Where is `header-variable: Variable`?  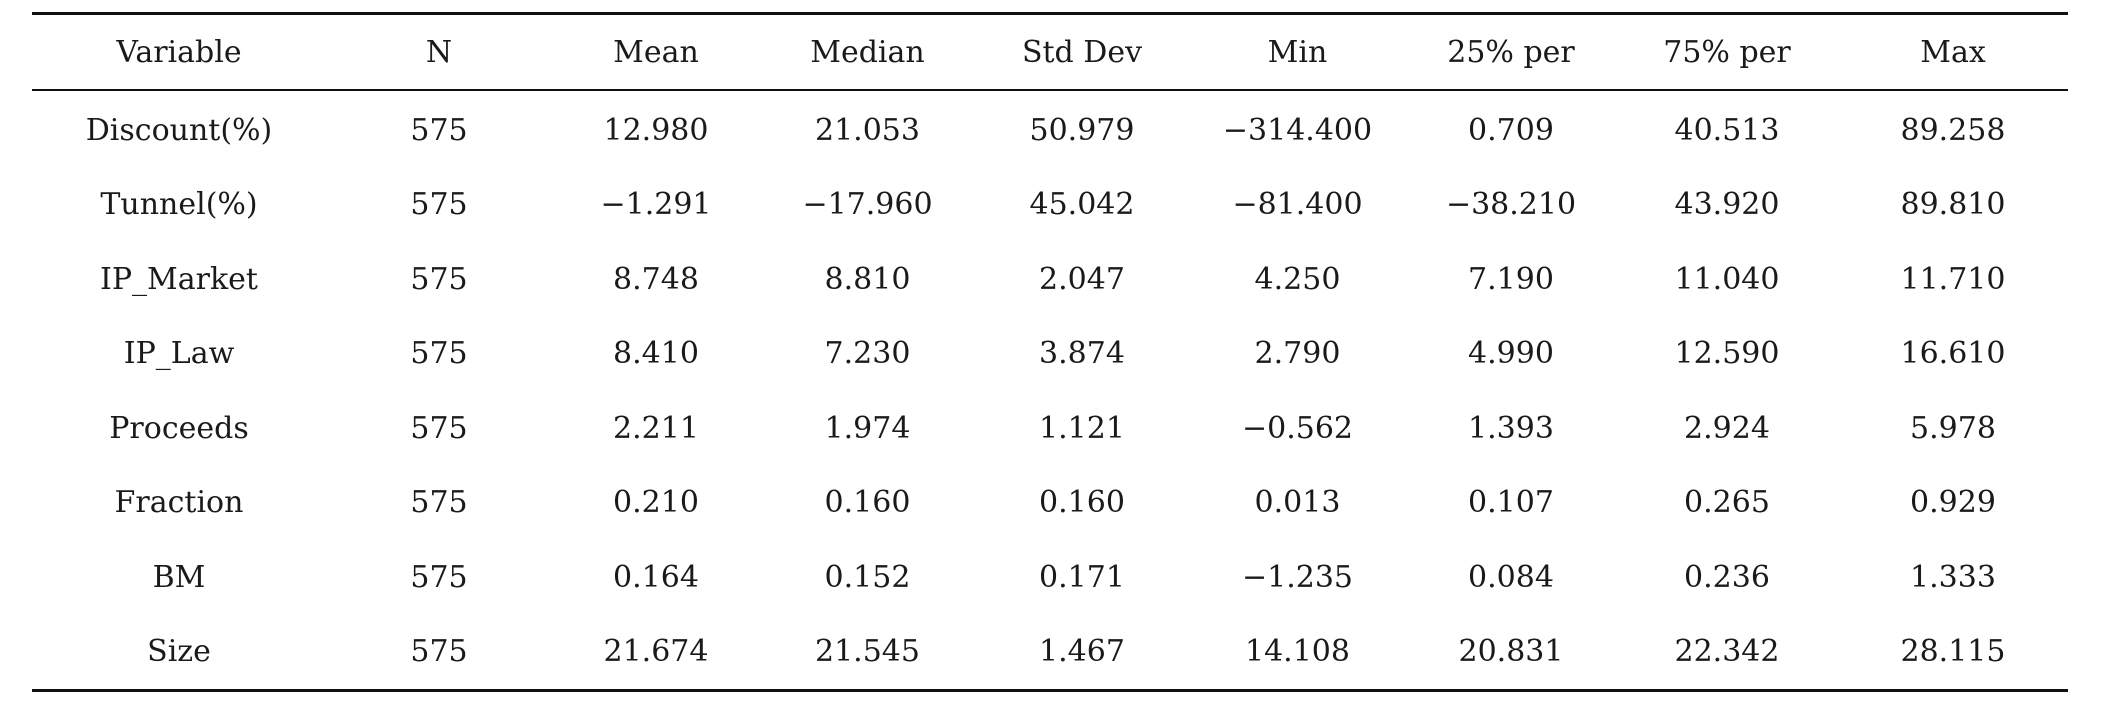
header-variable: Variable is located at coordinates (179, 52).